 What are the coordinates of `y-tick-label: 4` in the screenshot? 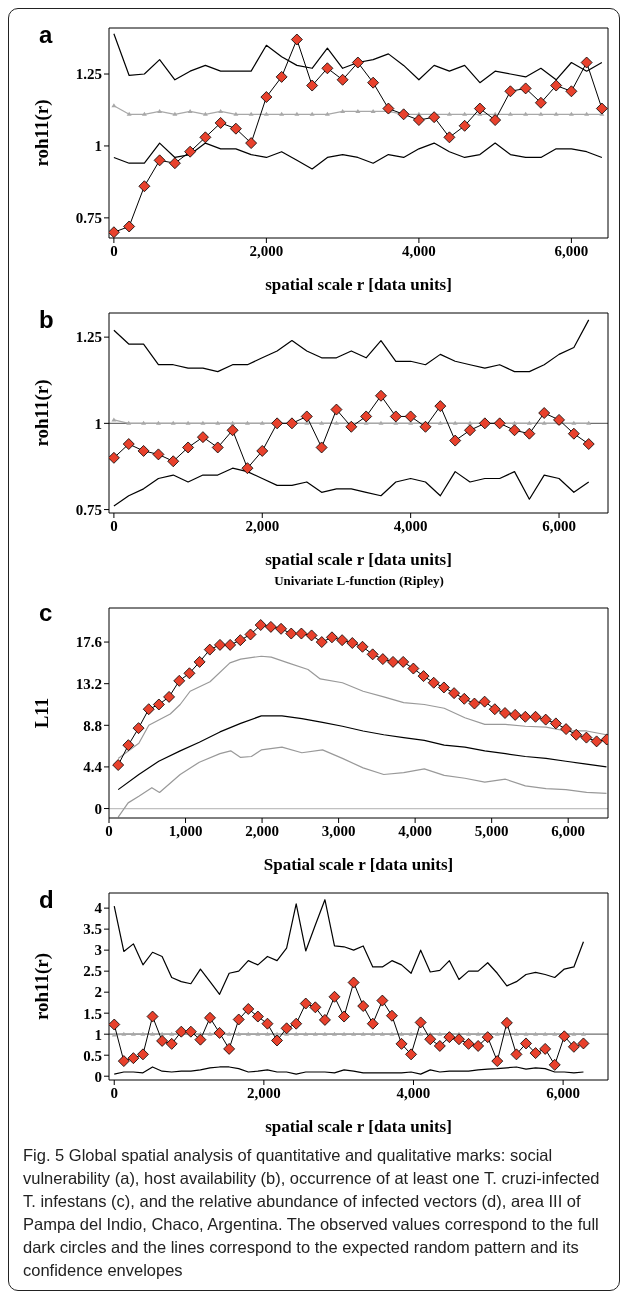 It's located at (98, 908).